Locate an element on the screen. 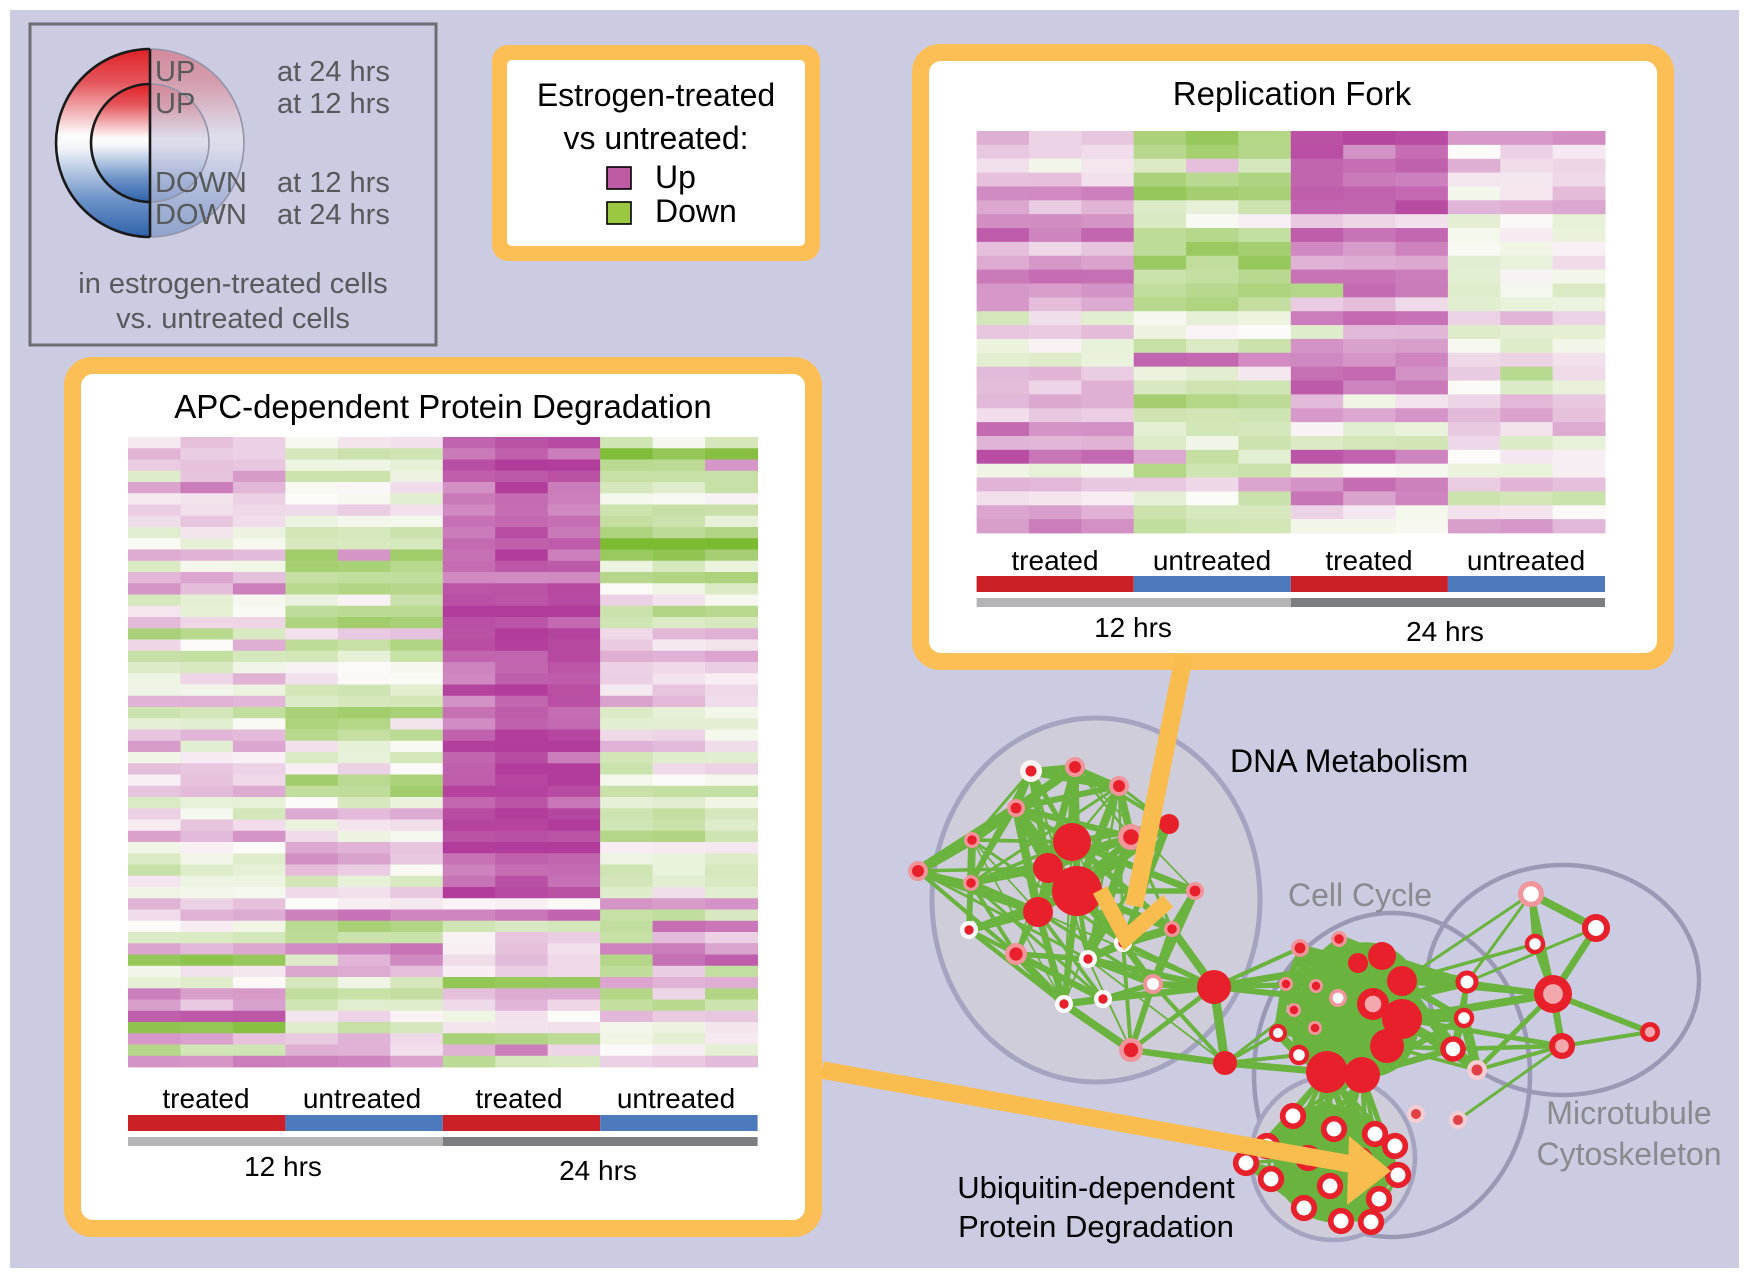 The image size is (1750, 1284). svg-text: Down is located at coordinates (696, 211).